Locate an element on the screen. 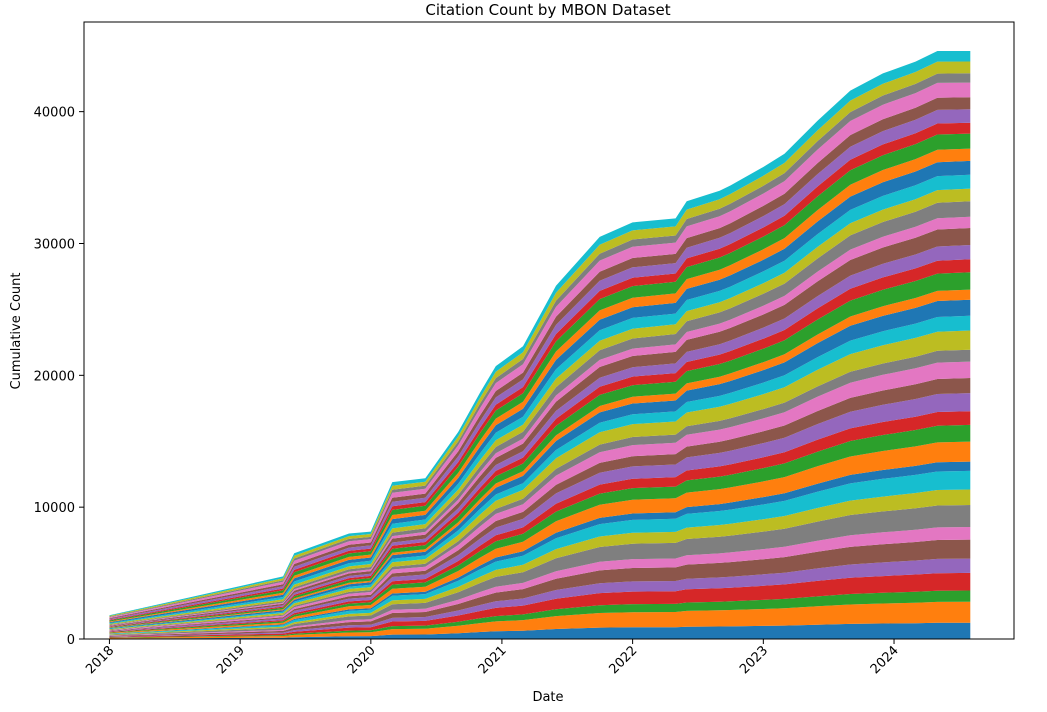 This screenshot has width=1047, height=712. x-tick-label: 2023 is located at coordinates (754, 660).